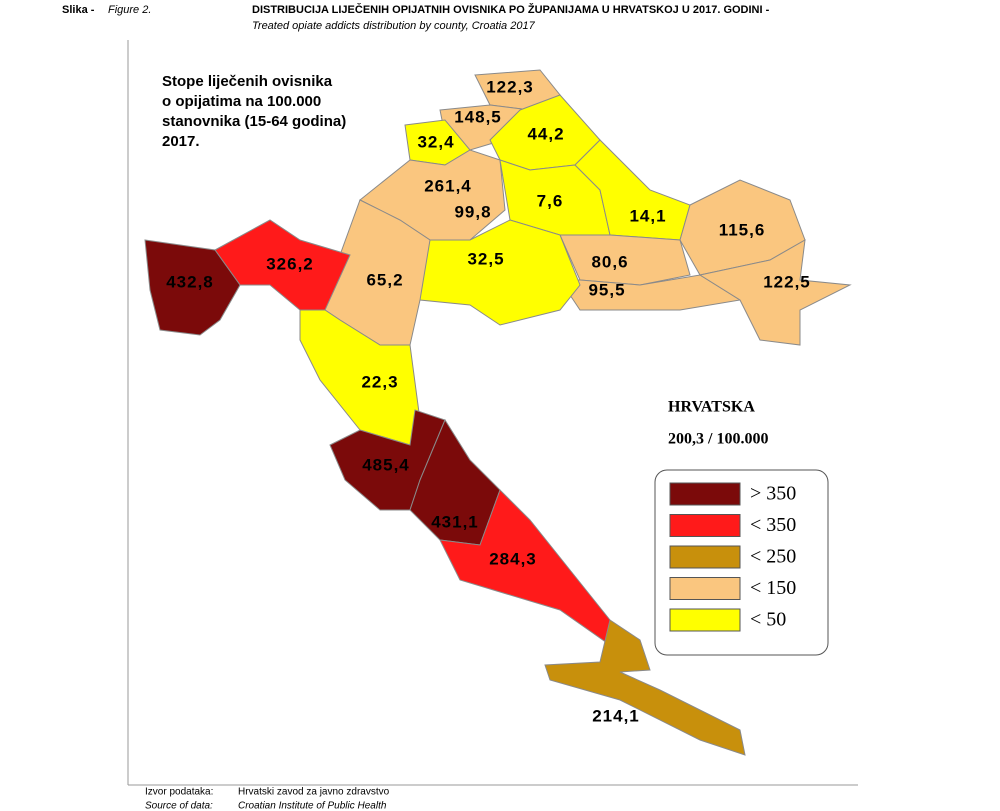 The width and height of the screenshot is (1000, 811). What do you see at coordinates (485, 258) in the screenshot?
I see `county-rate: 32,5` at bounding box center [485, 258].